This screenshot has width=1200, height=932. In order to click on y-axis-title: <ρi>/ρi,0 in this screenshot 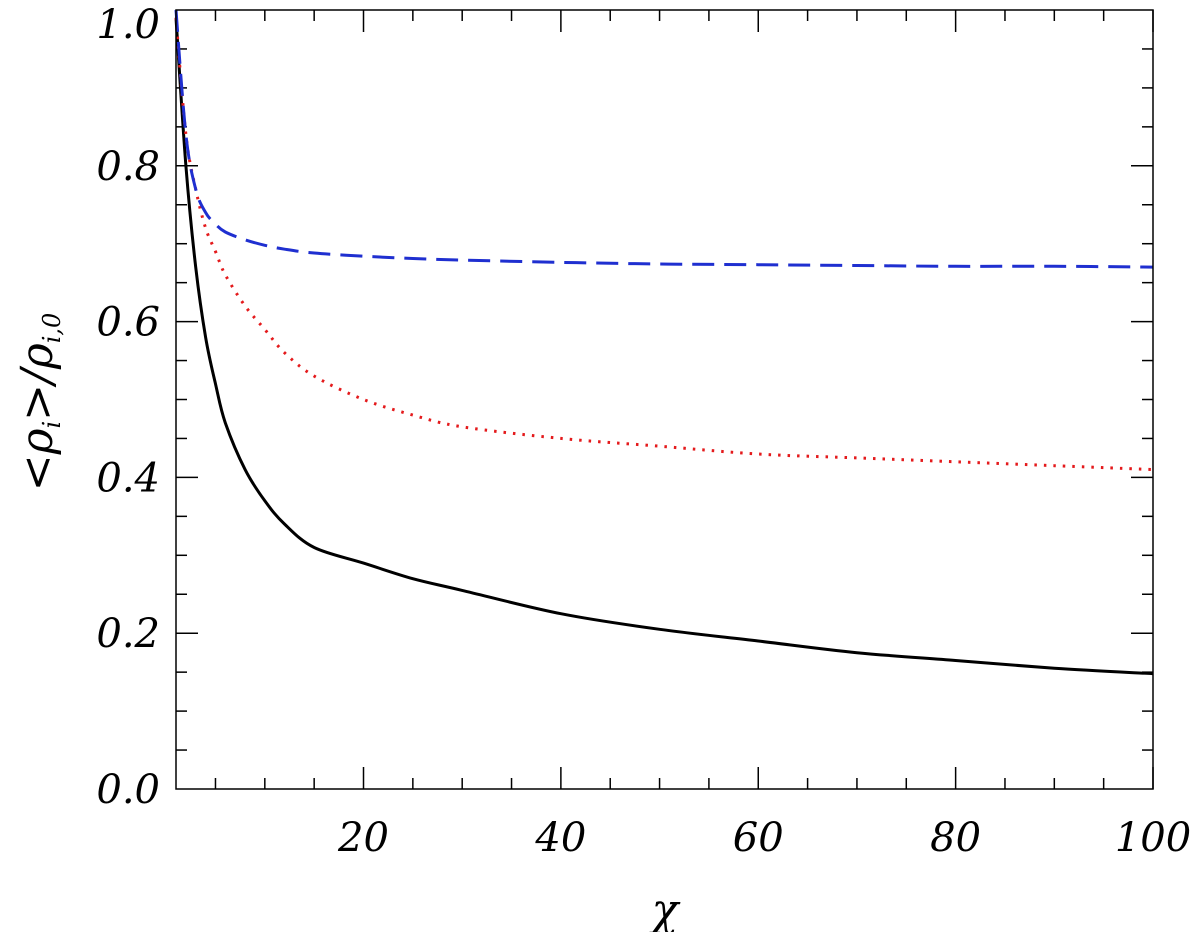, I will do `click(39, 402)`.